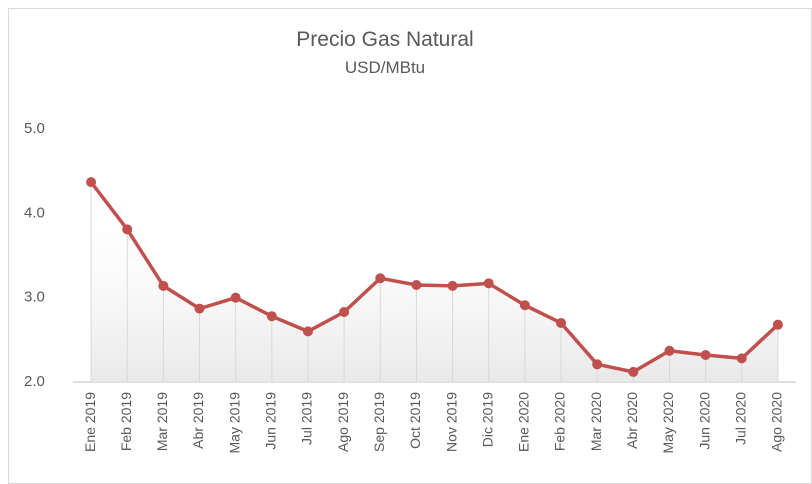  Describe the element at coordinates (740, 418) in the screenshot. I see `x-tick-label: Jul 2020` at that location.